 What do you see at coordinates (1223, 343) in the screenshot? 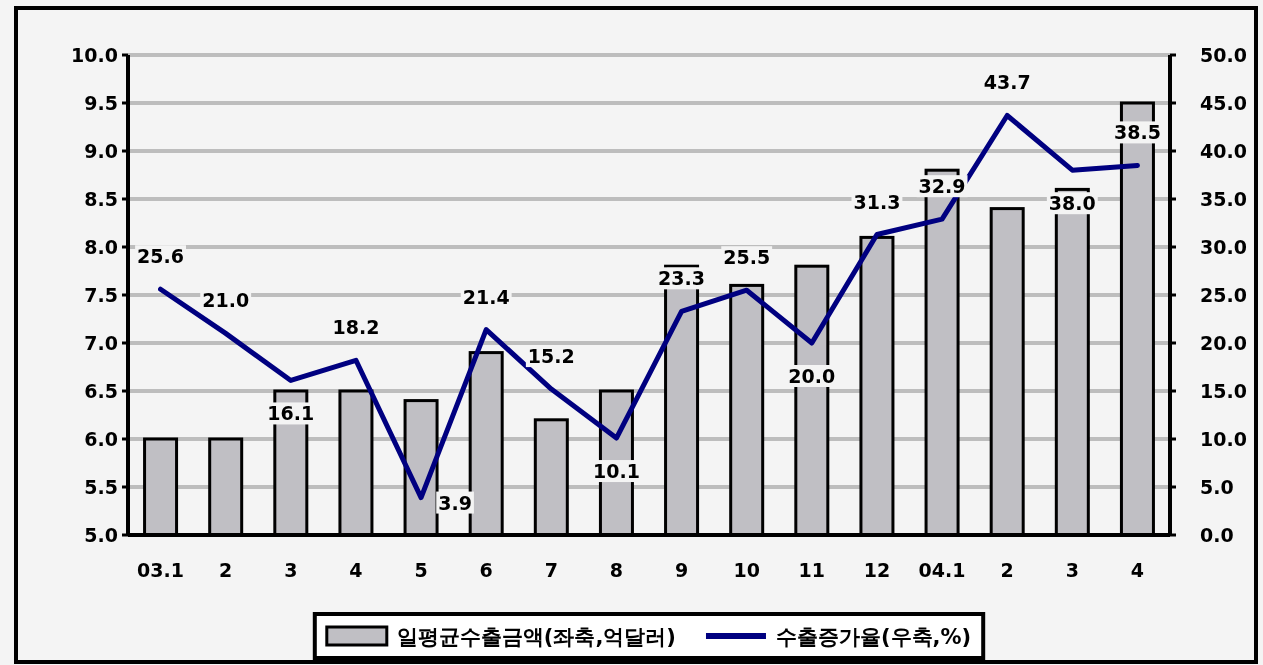
I see `y2-tick-label: 20.0` at bounding box center [1223, 343].